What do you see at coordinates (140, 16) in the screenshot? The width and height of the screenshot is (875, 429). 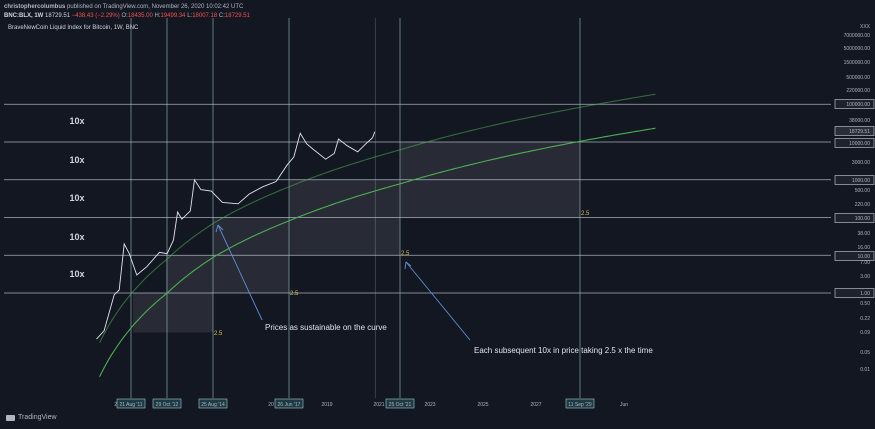 I see `open-value: 18435.00` at bounding box center [140, 16].